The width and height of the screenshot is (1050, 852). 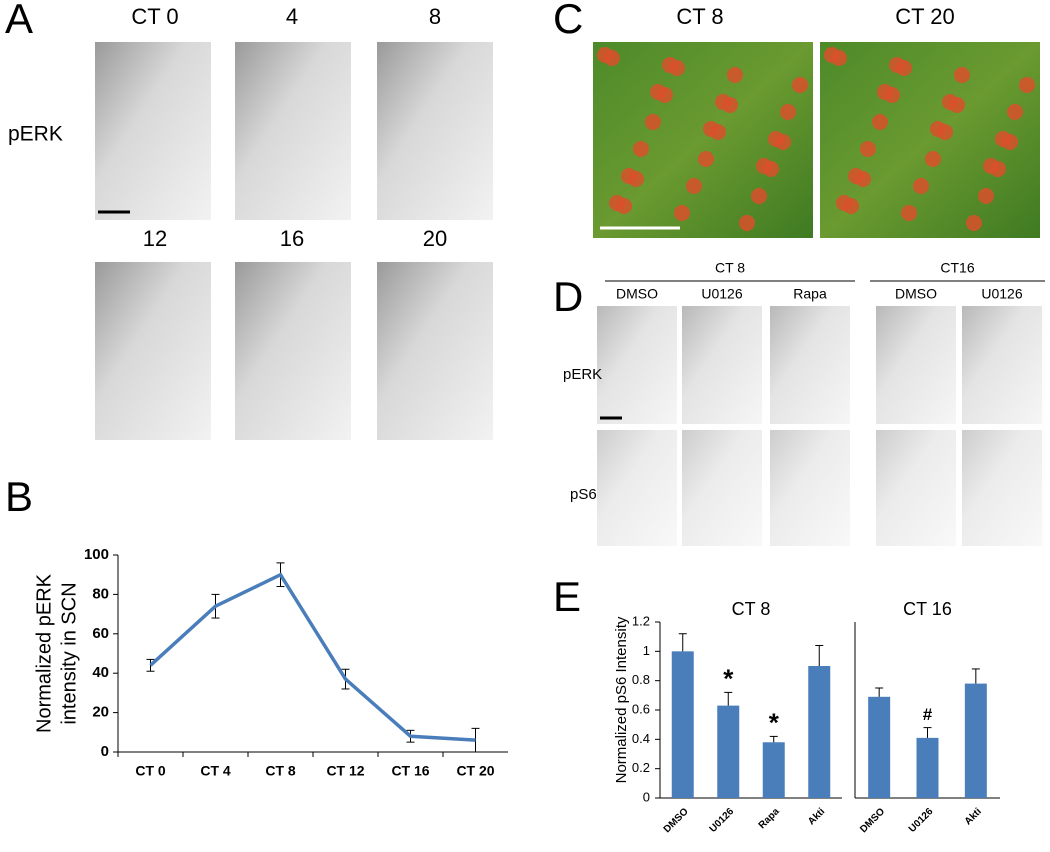 What do you see at coordinates (751, 609) in the screenshot?
I see `group-title: CT 8` at bounding box center [751, 609].